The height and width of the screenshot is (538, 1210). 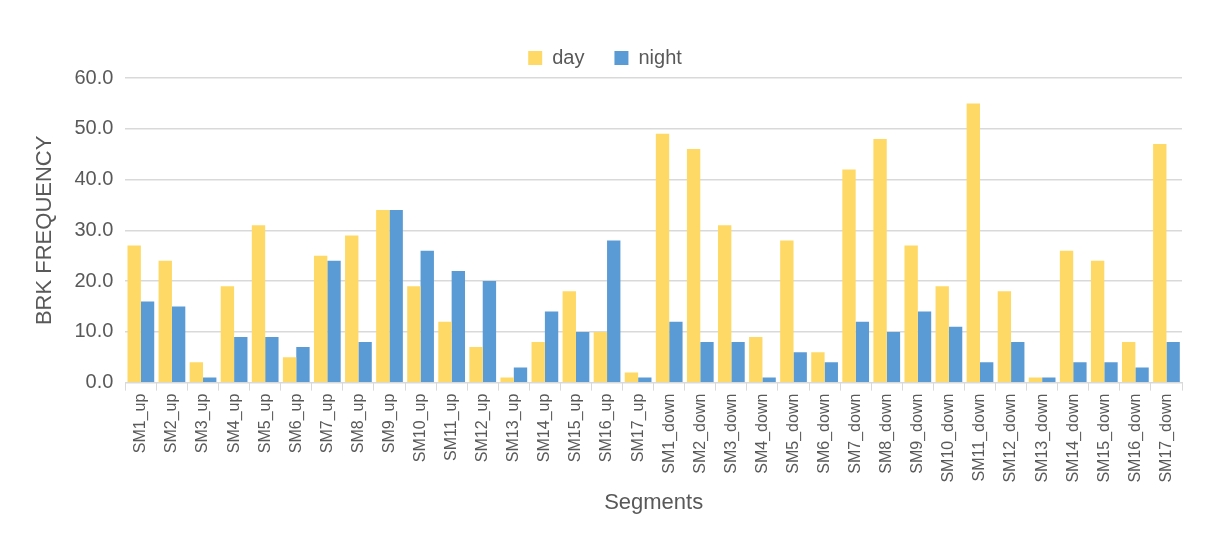 What do you see at coordinates (419, 428) in the screenshot?
I see `x-tick-label: SM10_up` at bounding box center [419, 428].